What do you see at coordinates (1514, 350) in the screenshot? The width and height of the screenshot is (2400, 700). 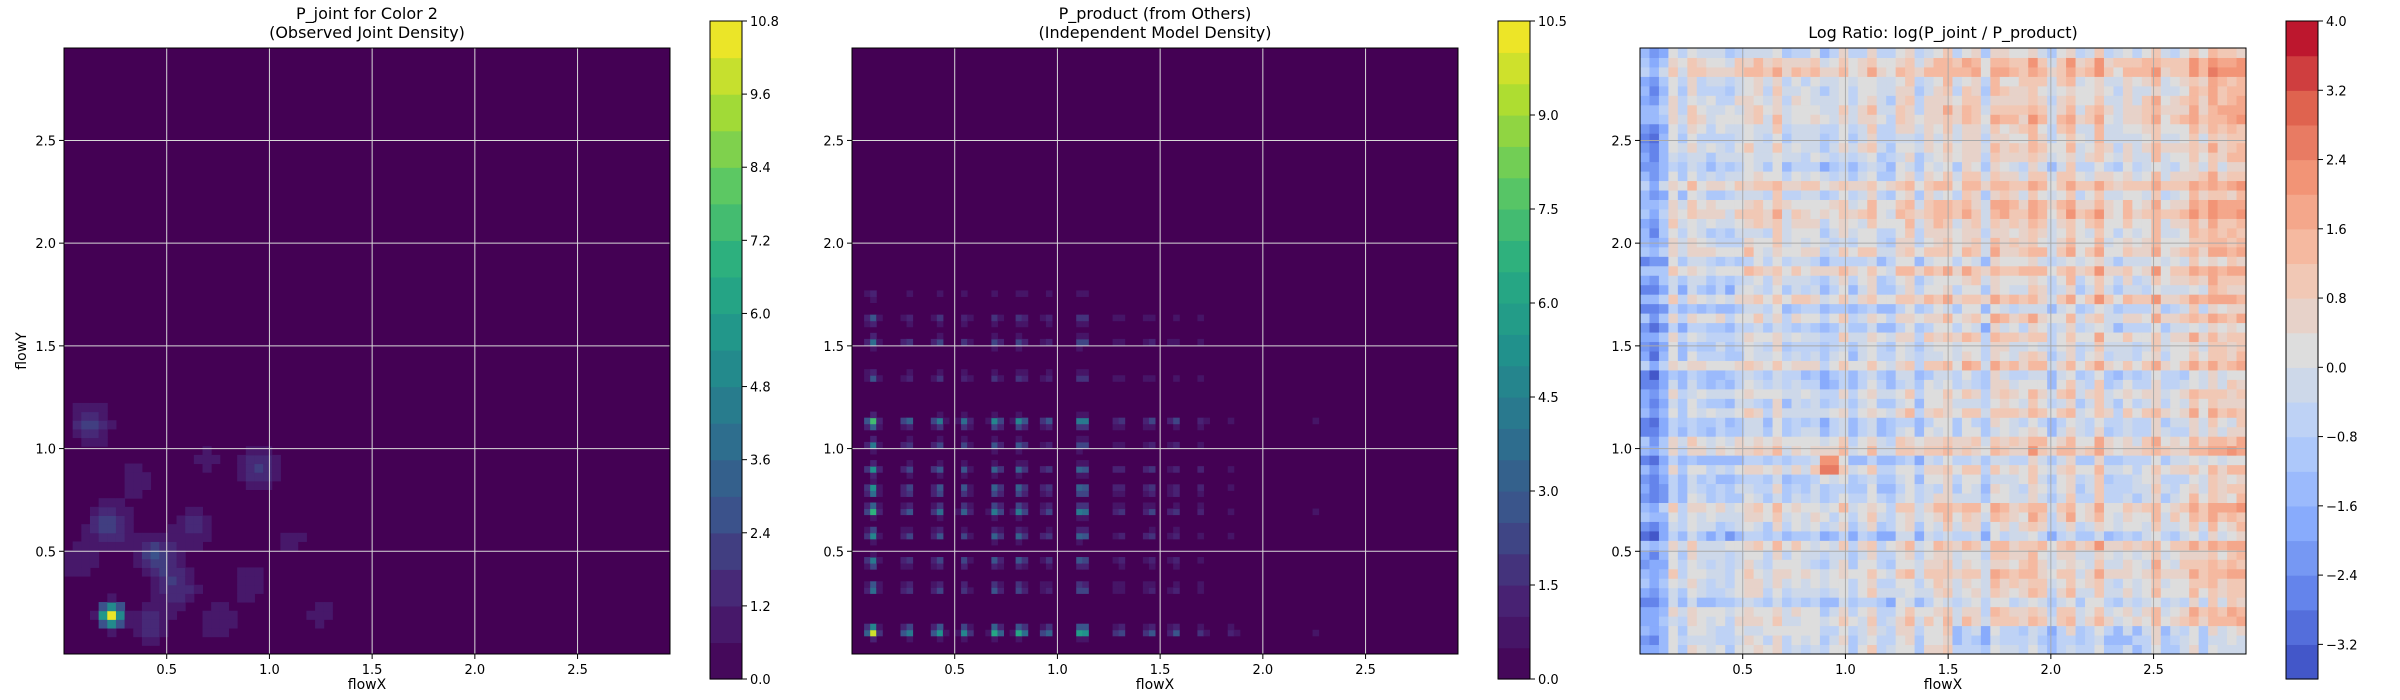 I see `colorbar-level` at bounding box center [1514, 350].